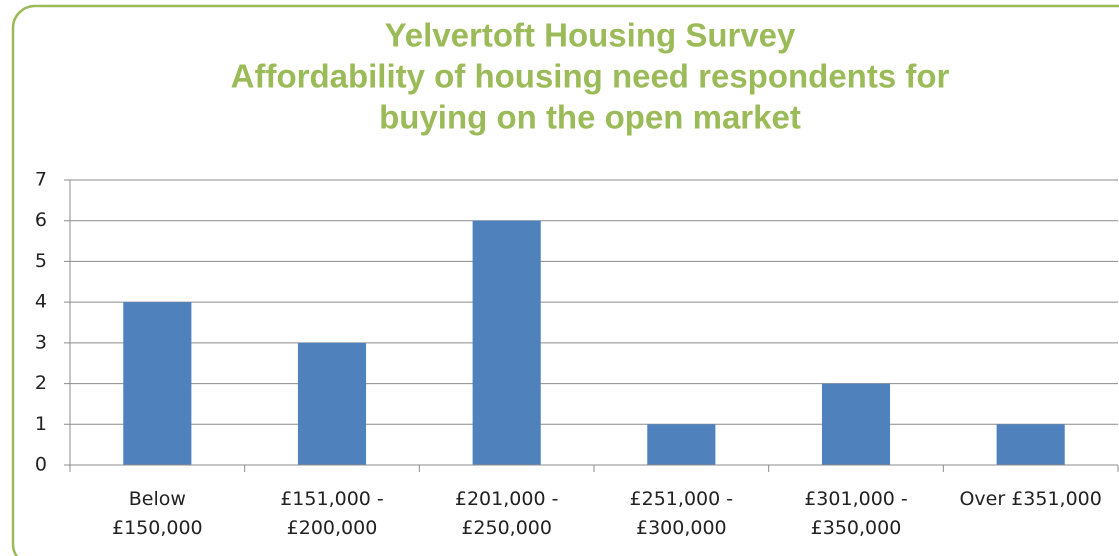 This screenshot has width=1119, height=556. What do you see at coordinates (41, 180) in the screenshot?
I see `y-tick-label: 7` at bounding box center [41, 180].